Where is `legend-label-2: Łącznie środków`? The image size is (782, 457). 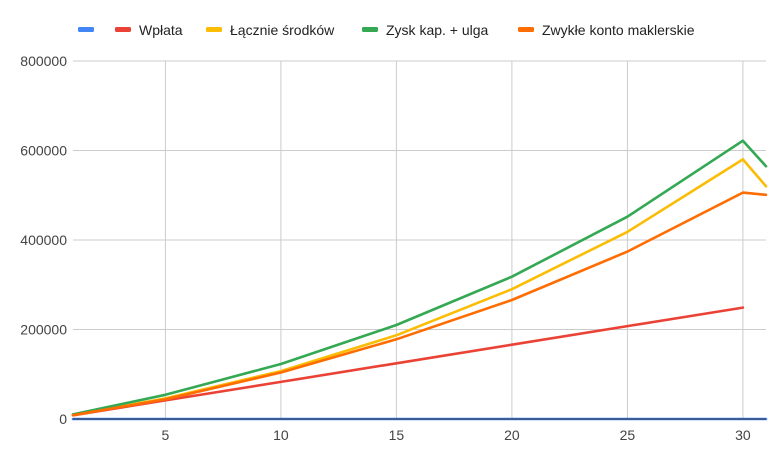
legend-label-2: Łącznie środków is located at coordinates (282, 30).